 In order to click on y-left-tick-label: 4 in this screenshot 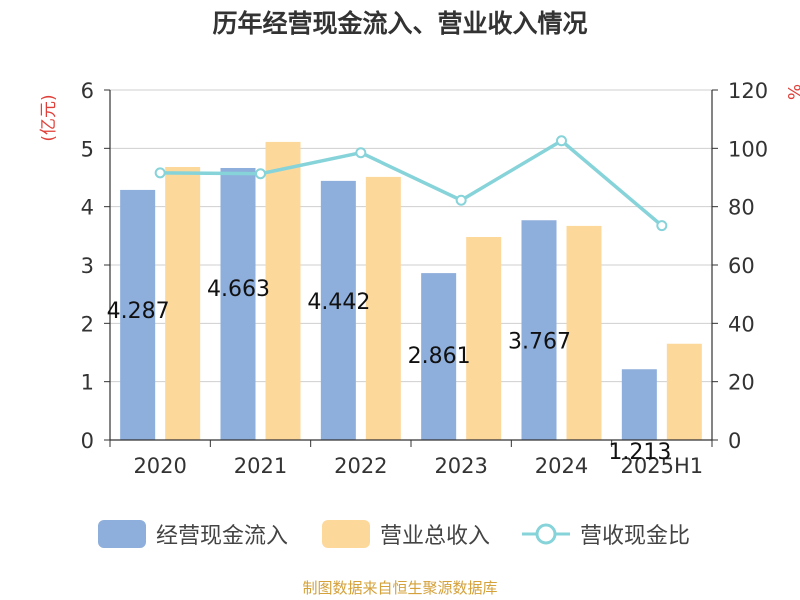, I will do `click(87, 208)`.